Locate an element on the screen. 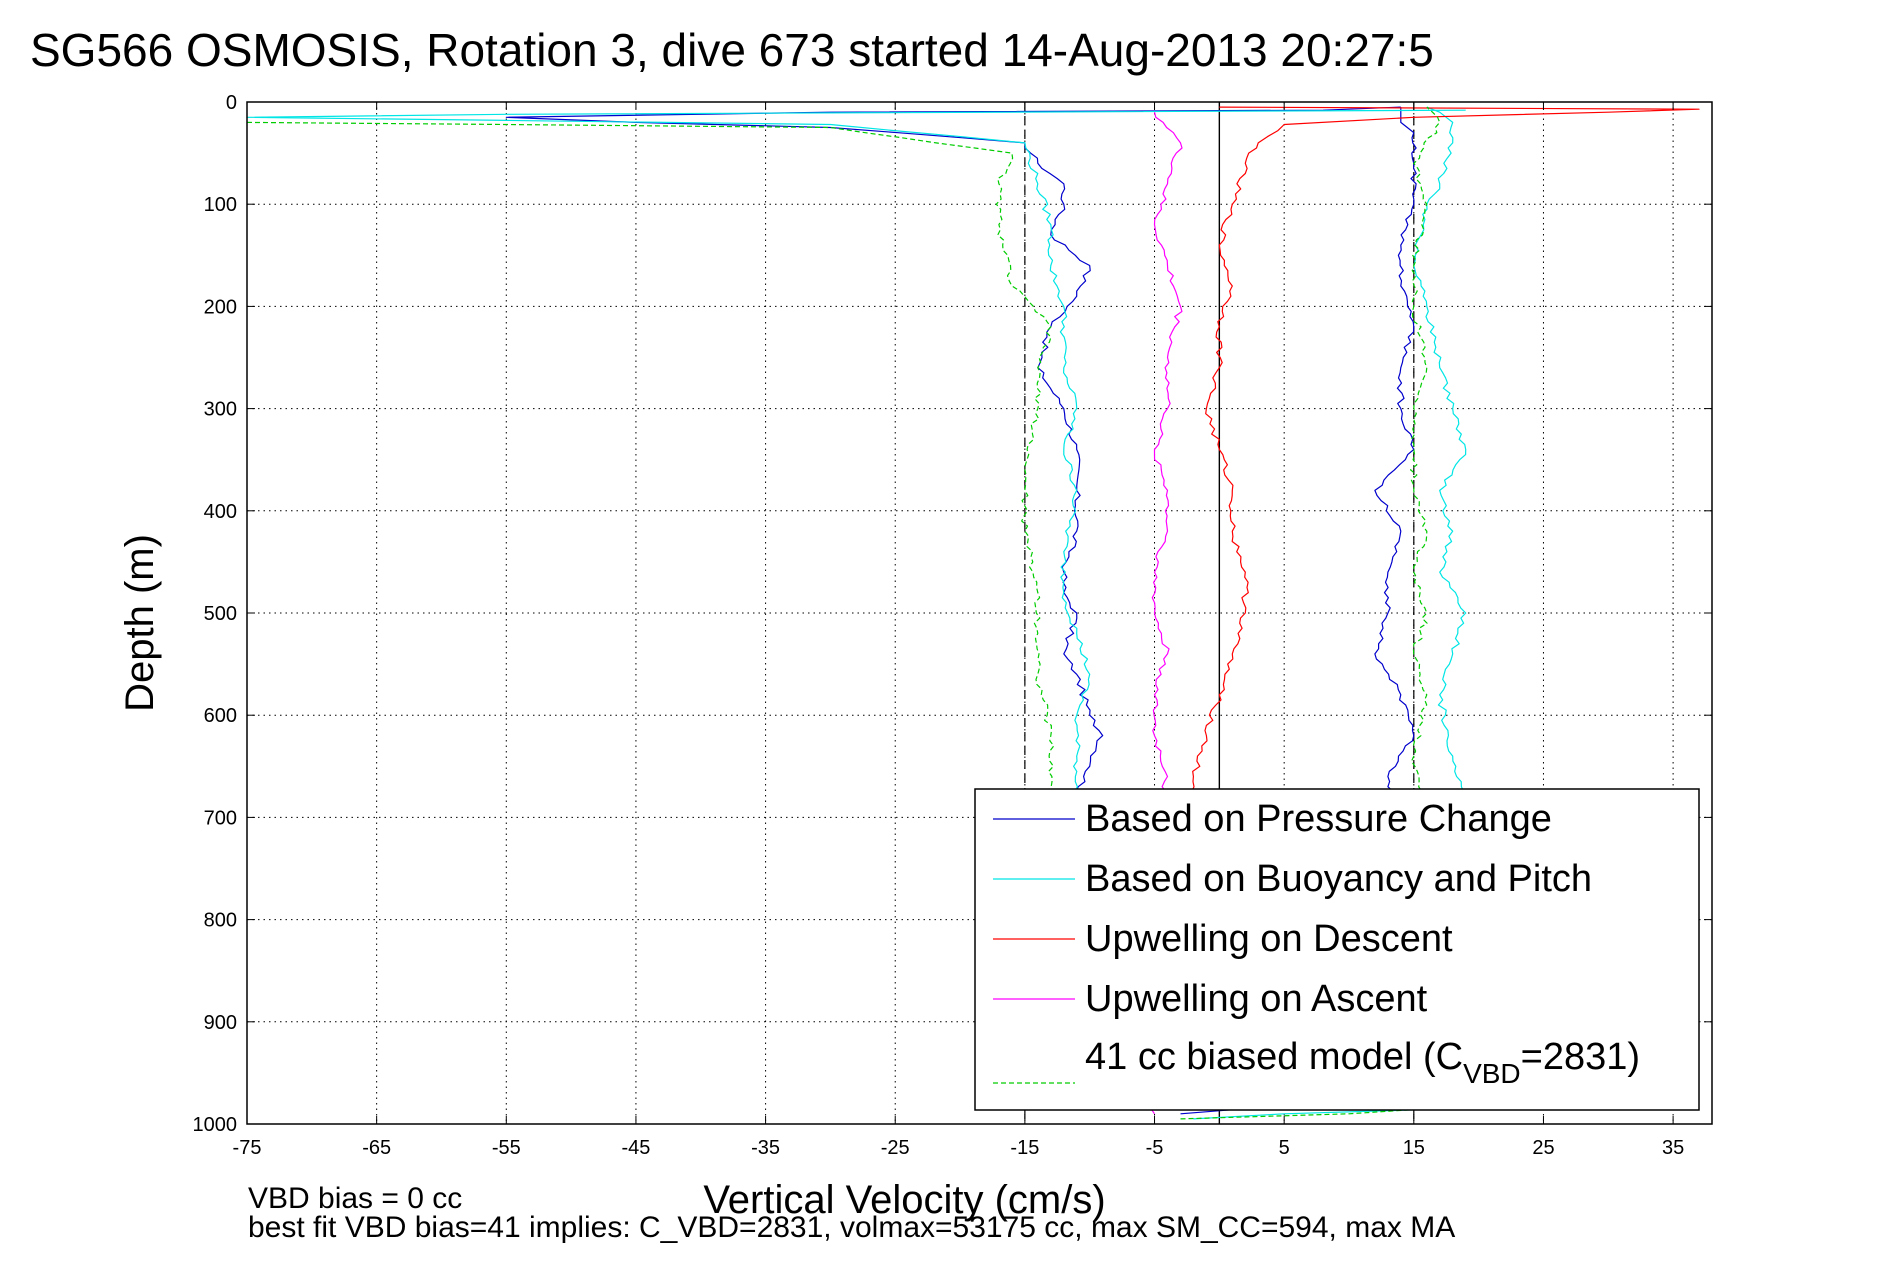 This screenshot has width=1891, height=1262. y-tick-label: 100 is located at coordinates (220, 205).